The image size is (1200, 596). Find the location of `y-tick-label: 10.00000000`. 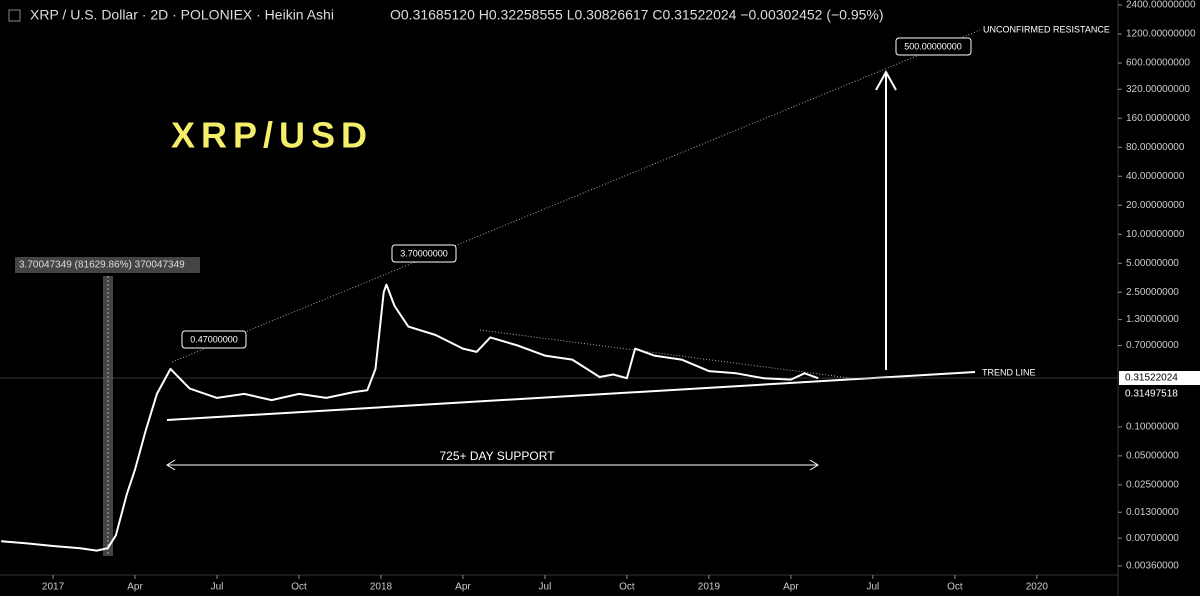

y-tick-label: 10.00000000 is located at coordinates (1155, 234).